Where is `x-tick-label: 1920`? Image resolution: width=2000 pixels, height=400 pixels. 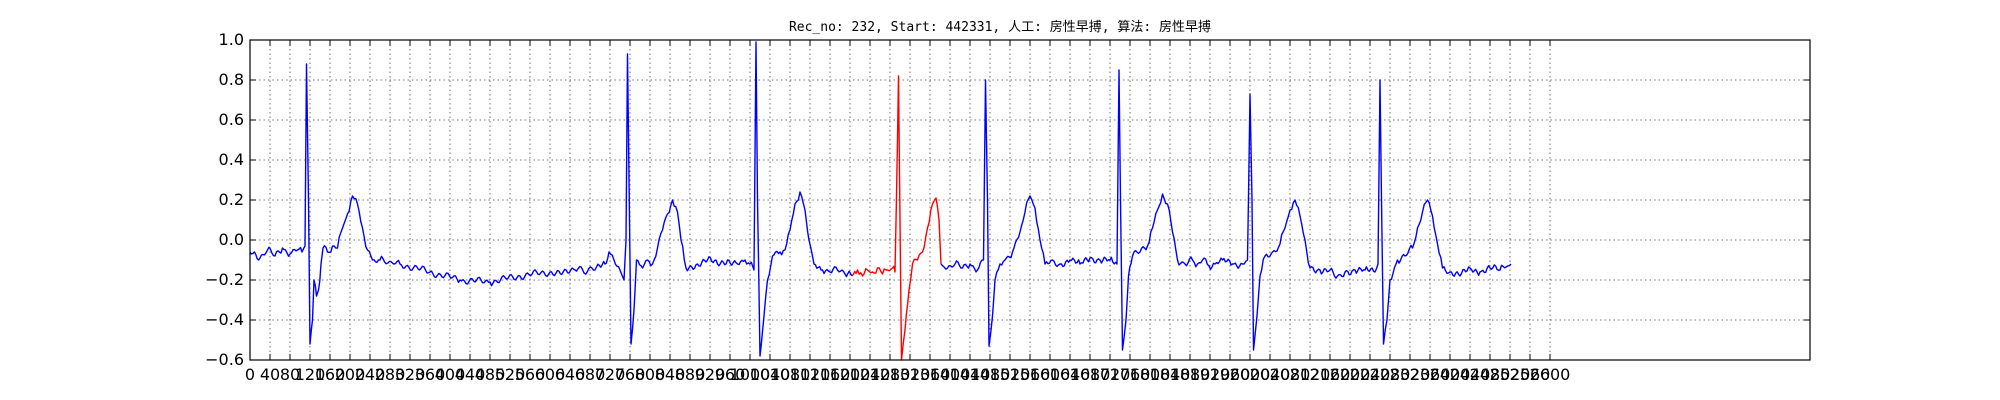
x-tick-label: 1920 is located at coordinates (1210, 374).